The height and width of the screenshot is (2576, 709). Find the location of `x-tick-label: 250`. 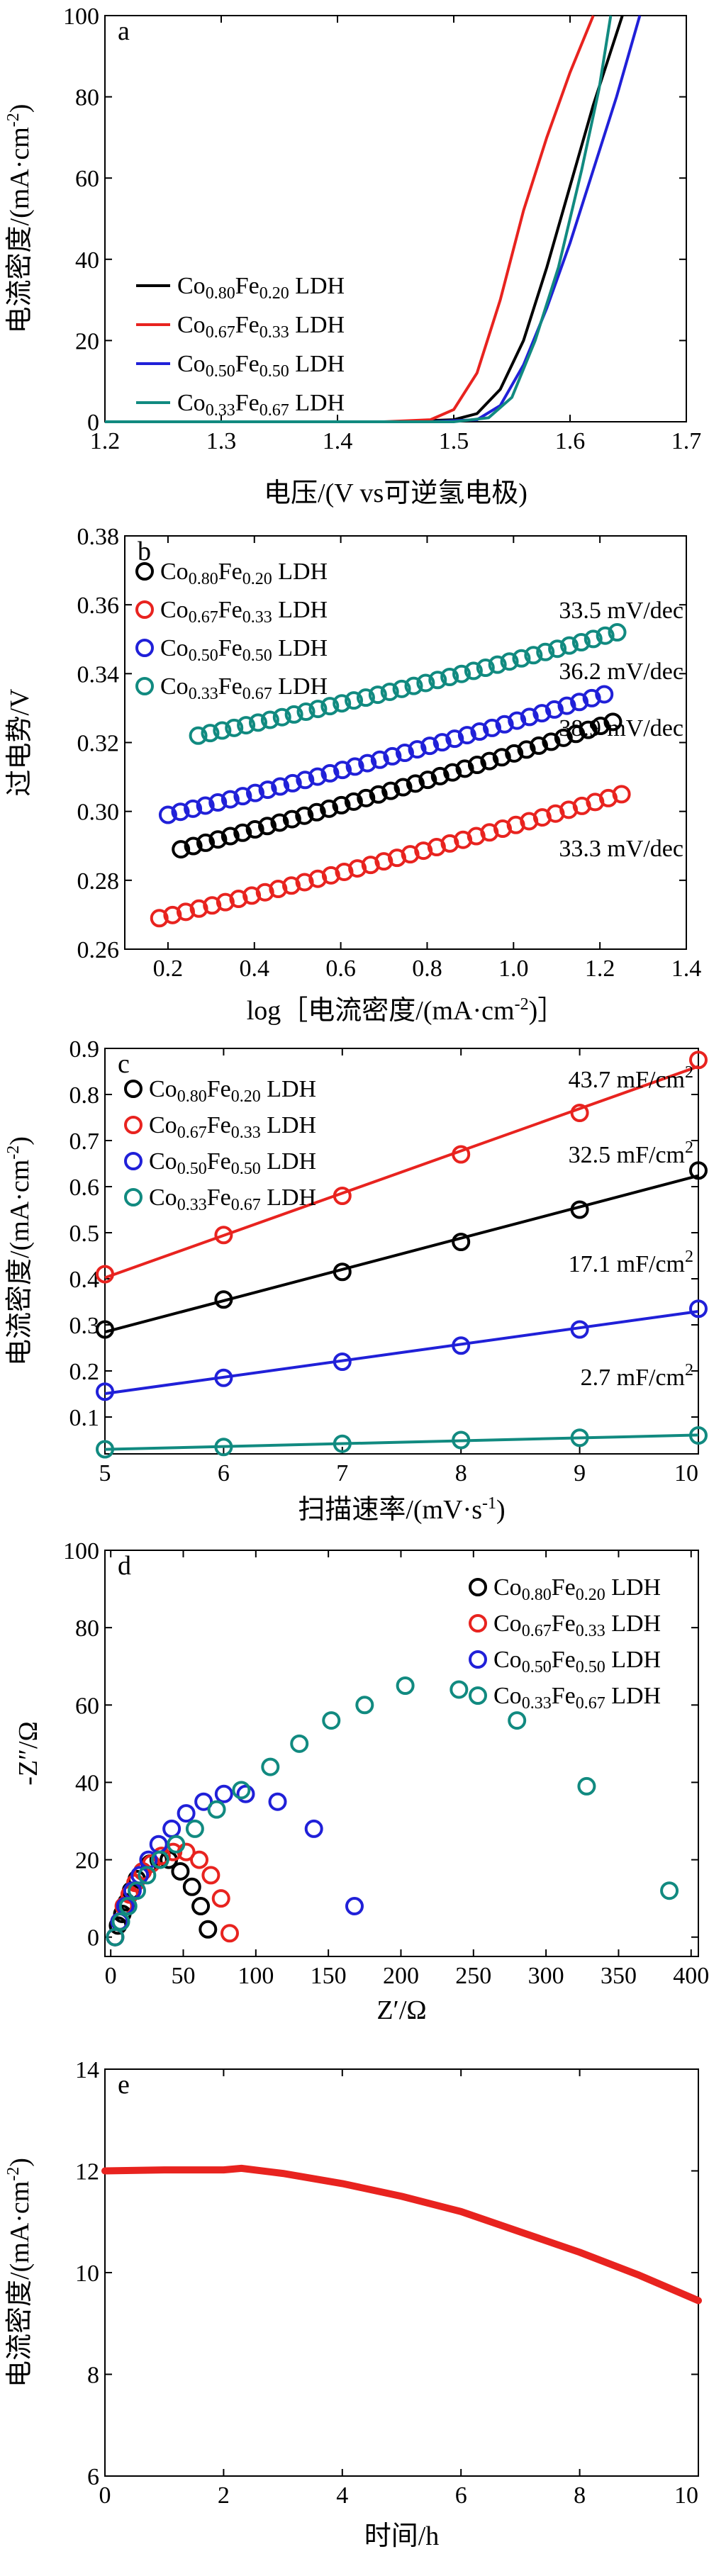

x-tick-label: 250 is located at coordinates (473, 1976).